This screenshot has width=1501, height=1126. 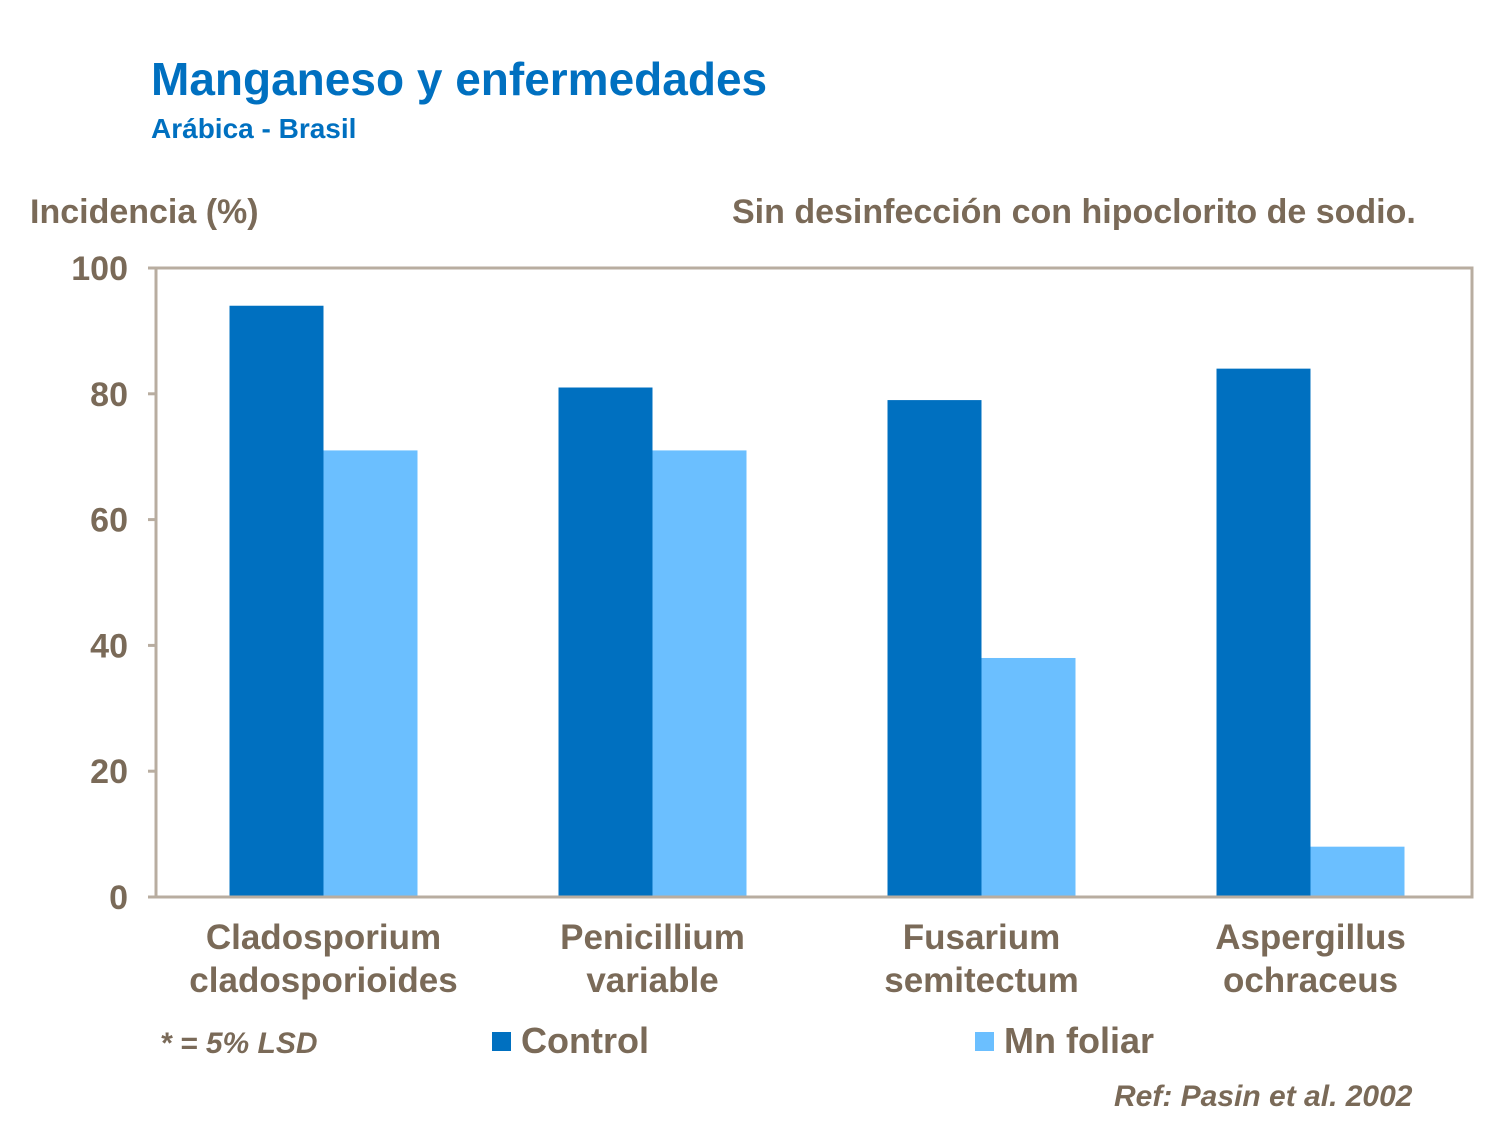 I want to click on x-tick-label: Aspergillus, so click(x=1310, y=937).